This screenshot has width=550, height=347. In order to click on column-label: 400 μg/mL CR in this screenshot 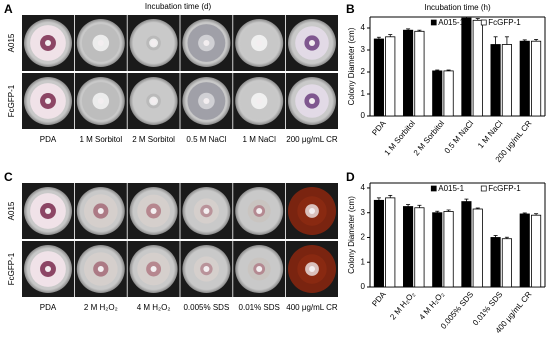, I will do `click(312, 307)`.